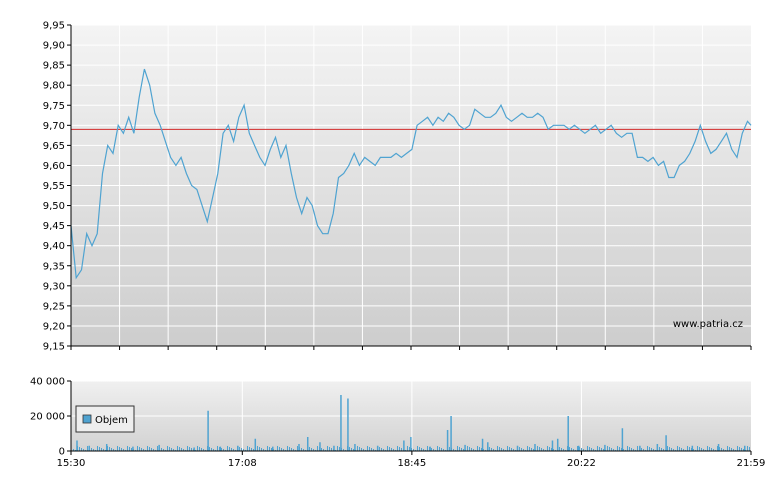 The image size is (780, 490). What do you see at coordinates (54, 86) in the screenshot?
I see `price-y-tick-label: 9,80` at bounding box center [54, 86].